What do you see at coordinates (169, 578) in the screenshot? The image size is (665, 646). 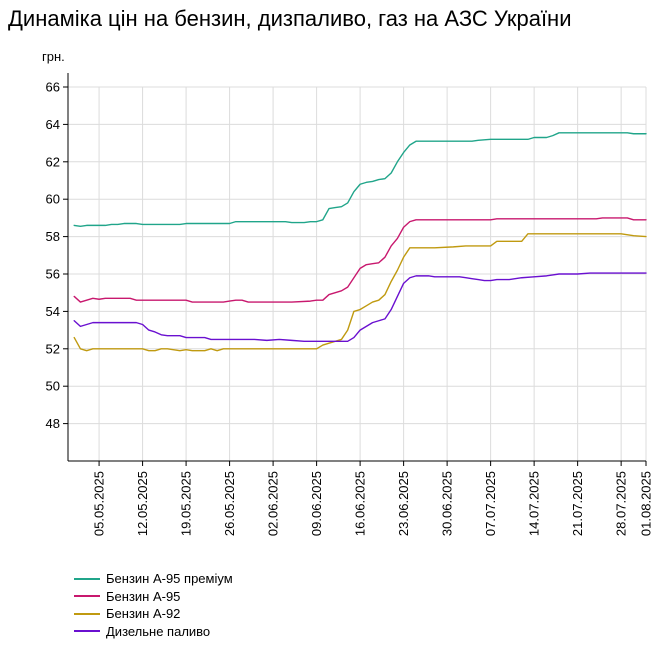 I see `legend-label: Бензин А-95 преміум` at bounding box center [169, 578].